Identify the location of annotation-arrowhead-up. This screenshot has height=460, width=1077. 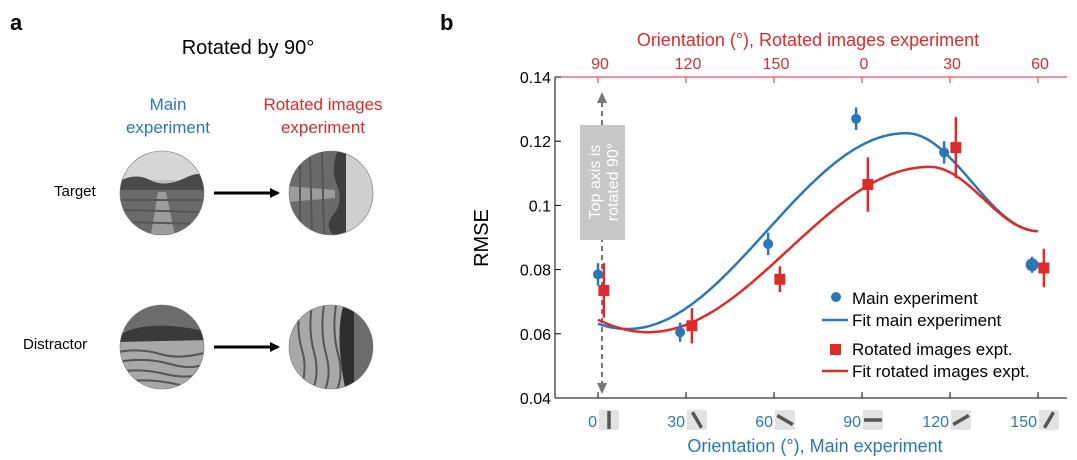
(602, 97).